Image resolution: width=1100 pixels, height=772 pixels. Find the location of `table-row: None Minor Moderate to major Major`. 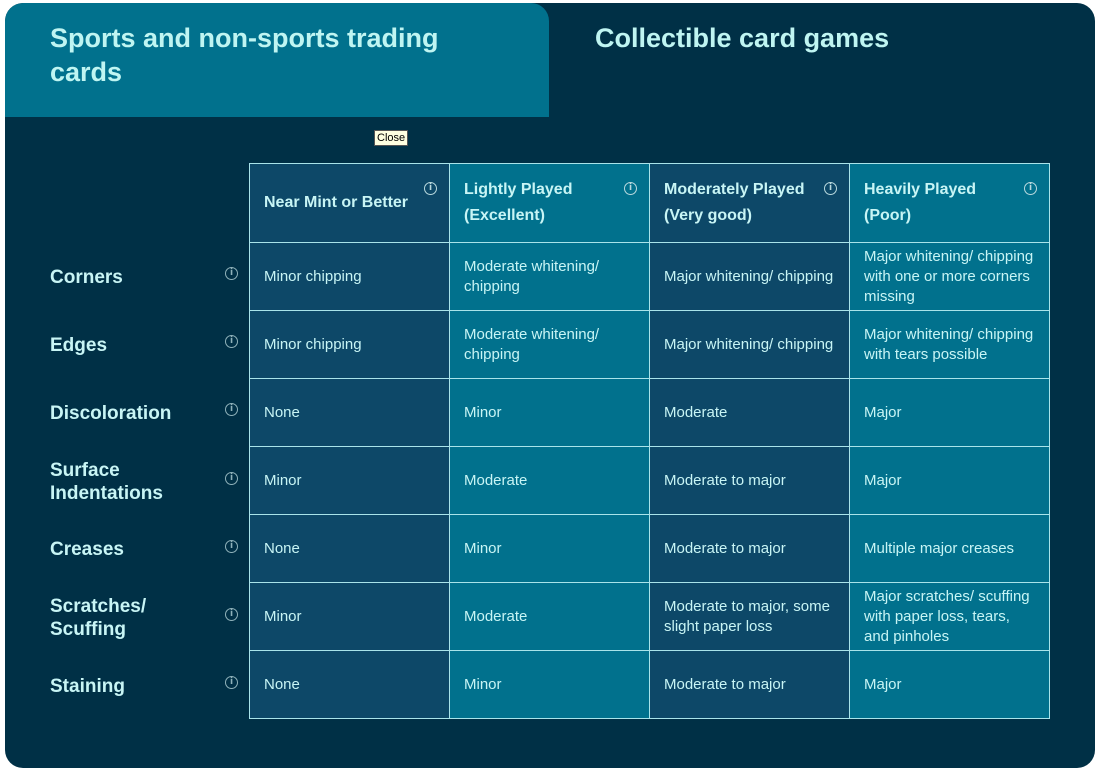

table-row: None Minor Moderate to major Major is located at coordinates (649, 684).